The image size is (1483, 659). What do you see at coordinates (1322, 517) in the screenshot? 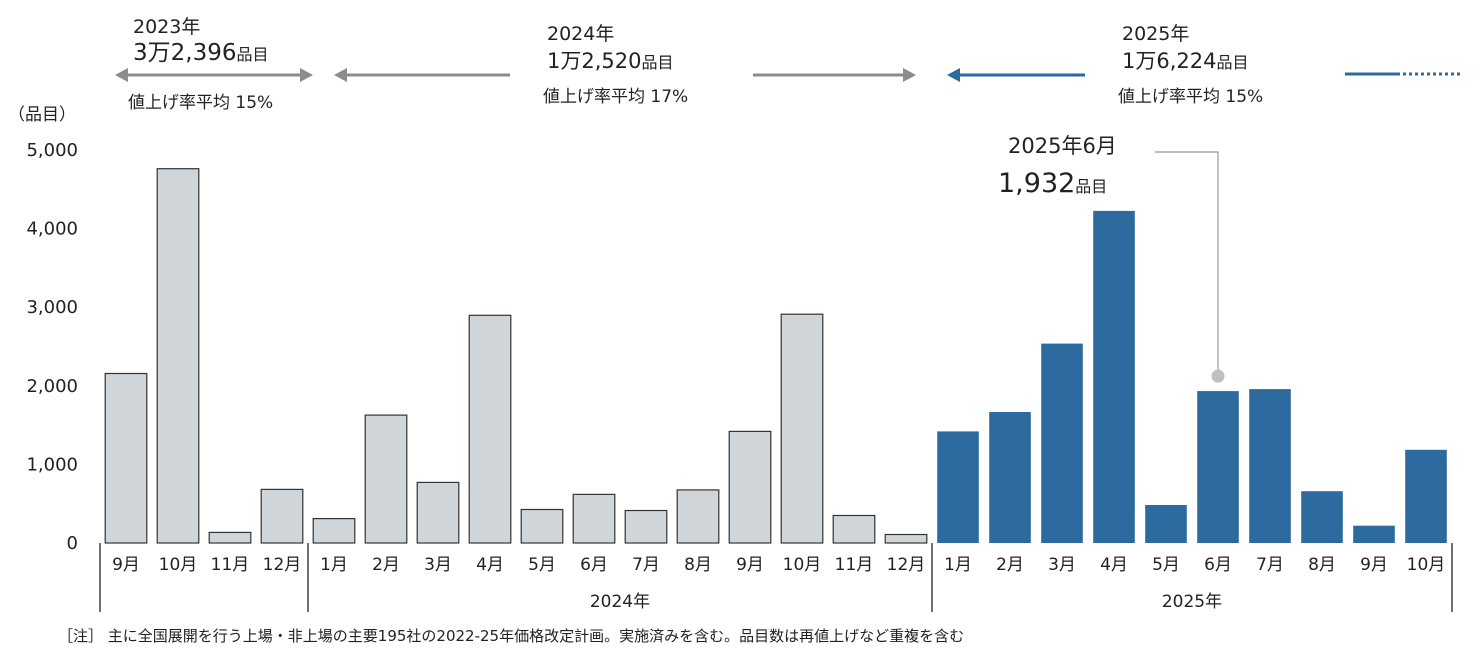
I see `bar-2025-8月` at bounding box center [1322, 517].